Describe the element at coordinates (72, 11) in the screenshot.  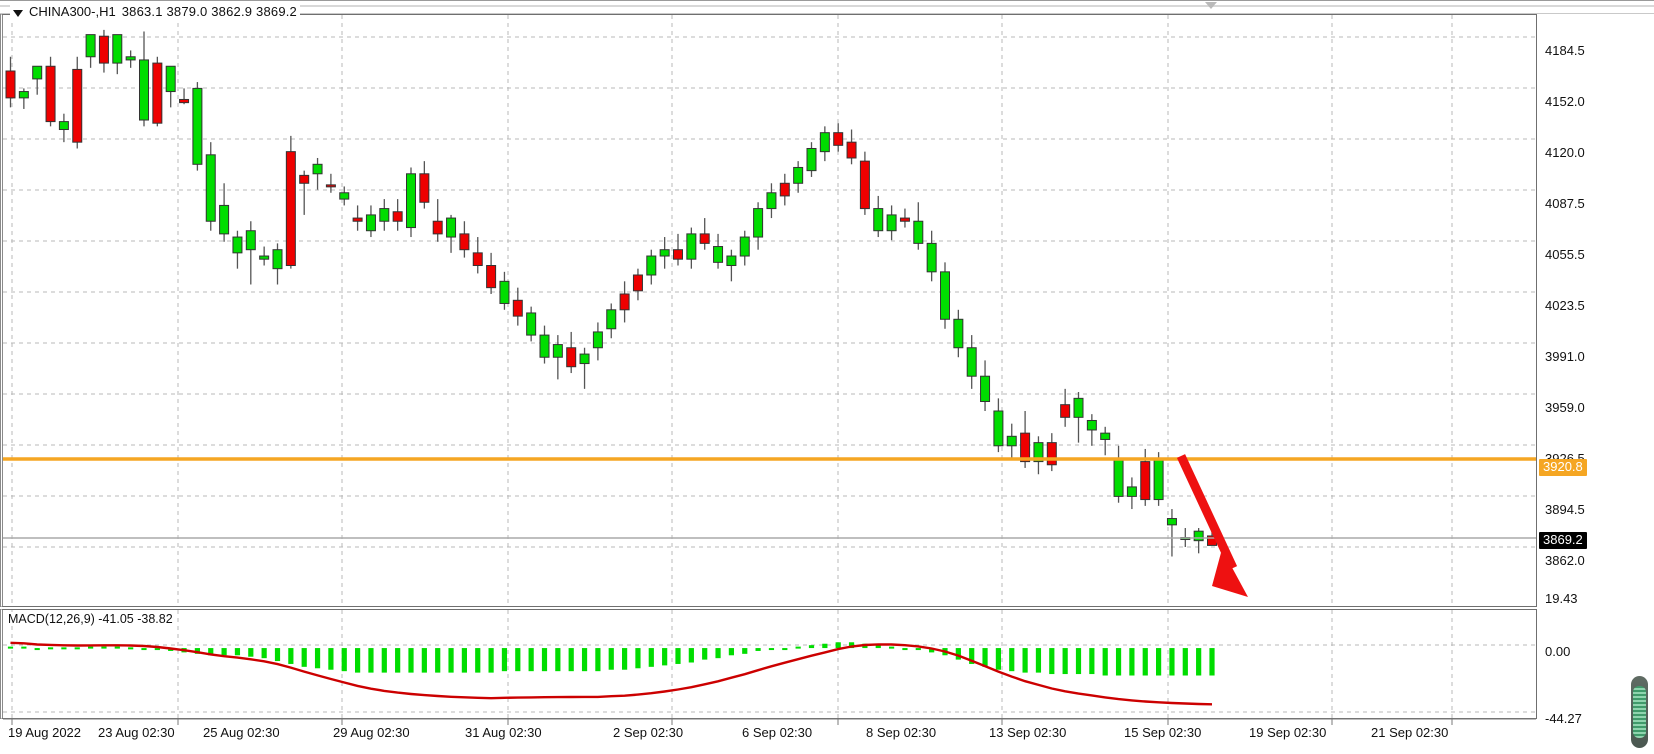
I see `symbol-label: CHINA300-,H1` at that location.